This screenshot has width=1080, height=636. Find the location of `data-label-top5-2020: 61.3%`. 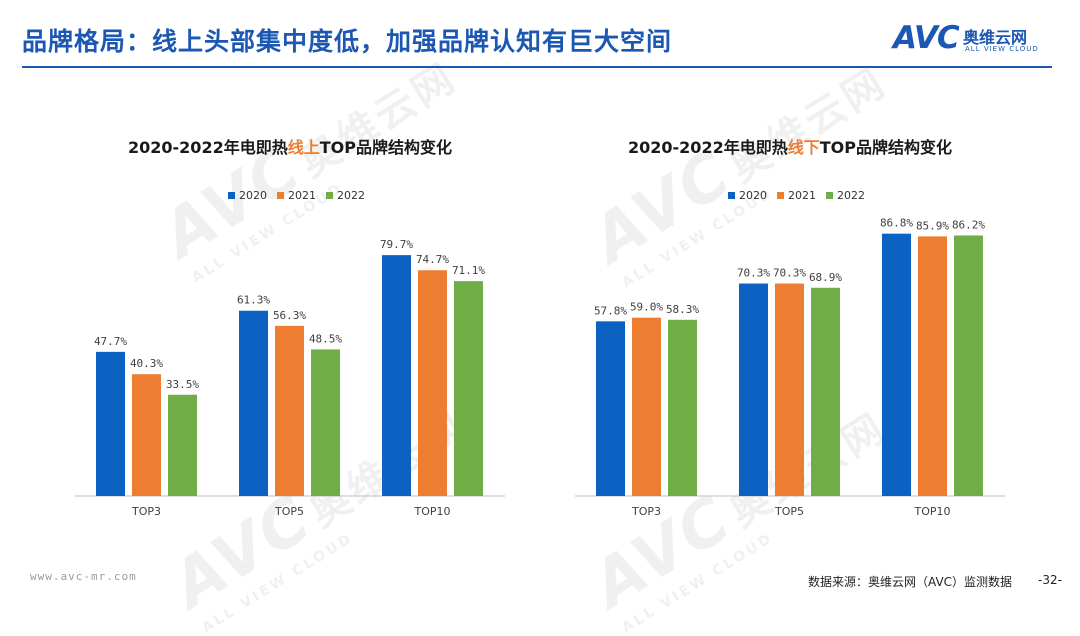

data-label-top5-2020: 61.3% is located at coordinates (253, 300).